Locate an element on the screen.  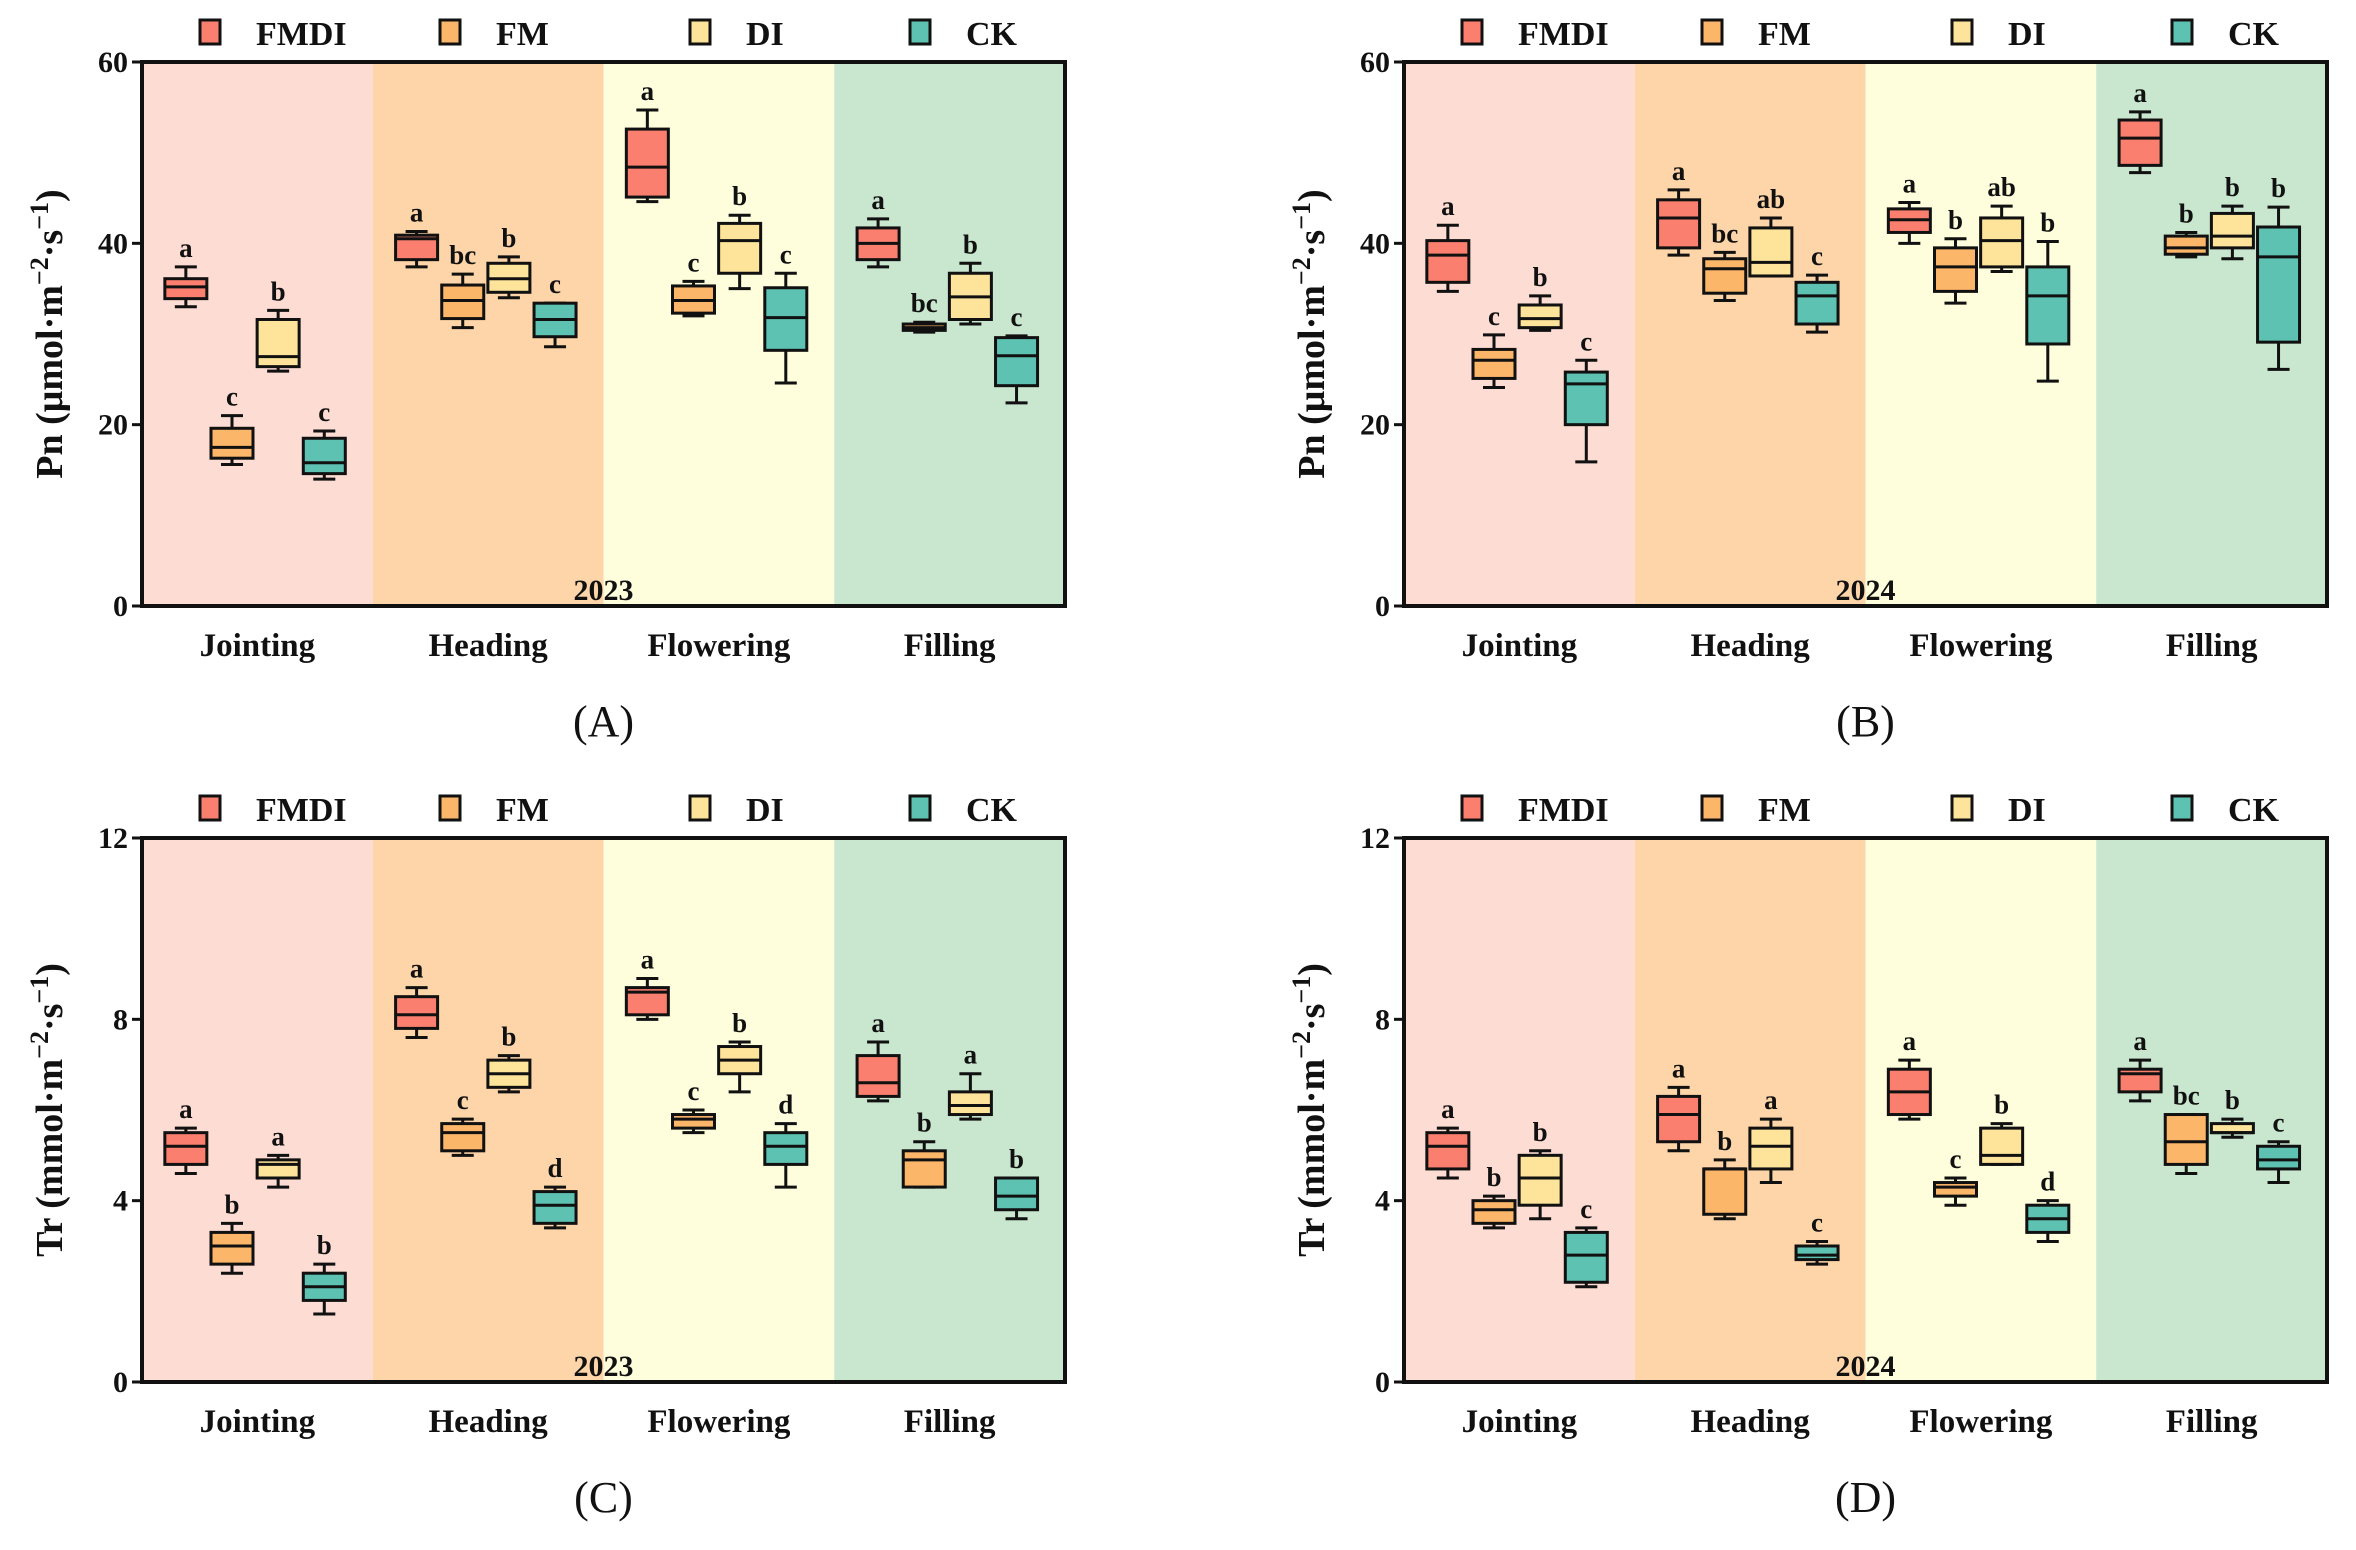
y-axis-label-superscript: −1 is located at coordinates (39, 990).